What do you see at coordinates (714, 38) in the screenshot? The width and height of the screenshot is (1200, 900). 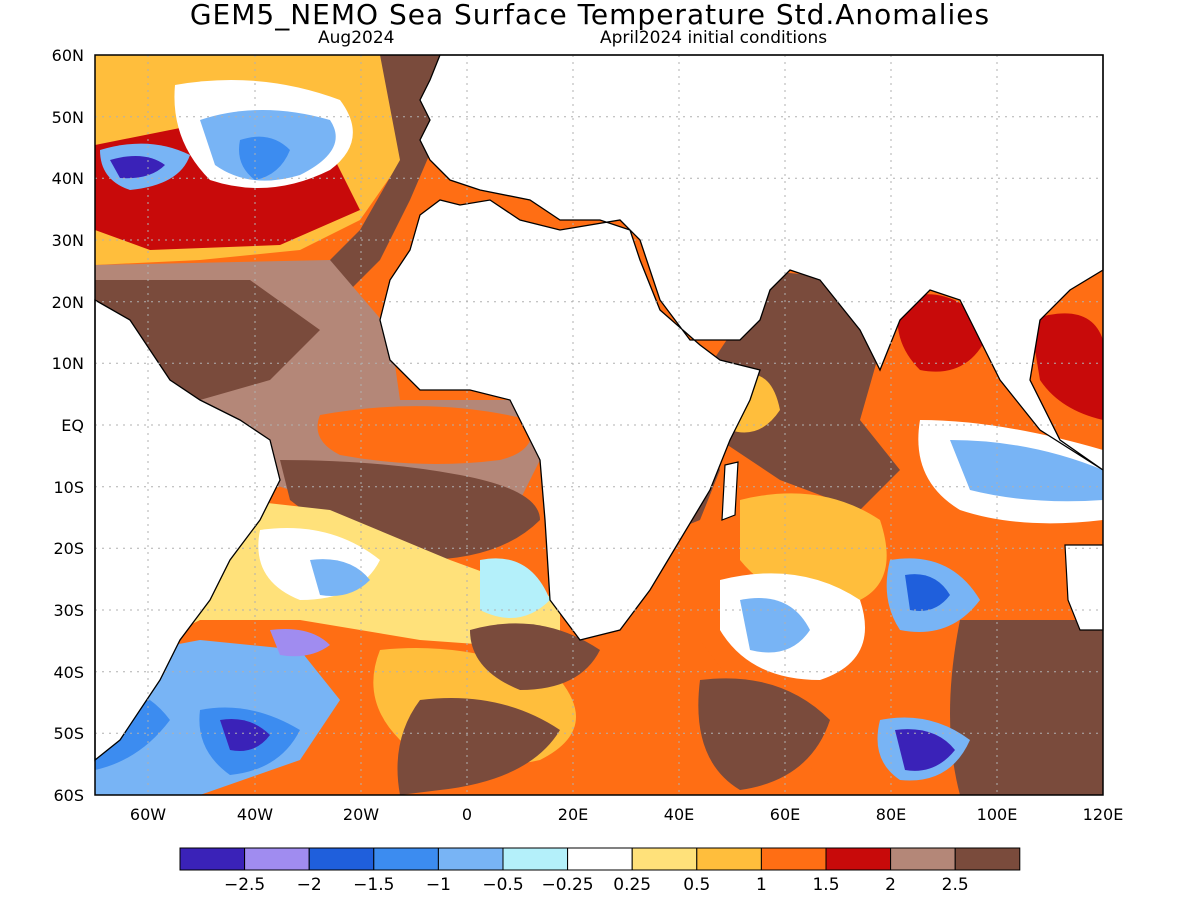 I see `initial-conditions-label: April2024 initial conditions` at bounding box center [714, 38].